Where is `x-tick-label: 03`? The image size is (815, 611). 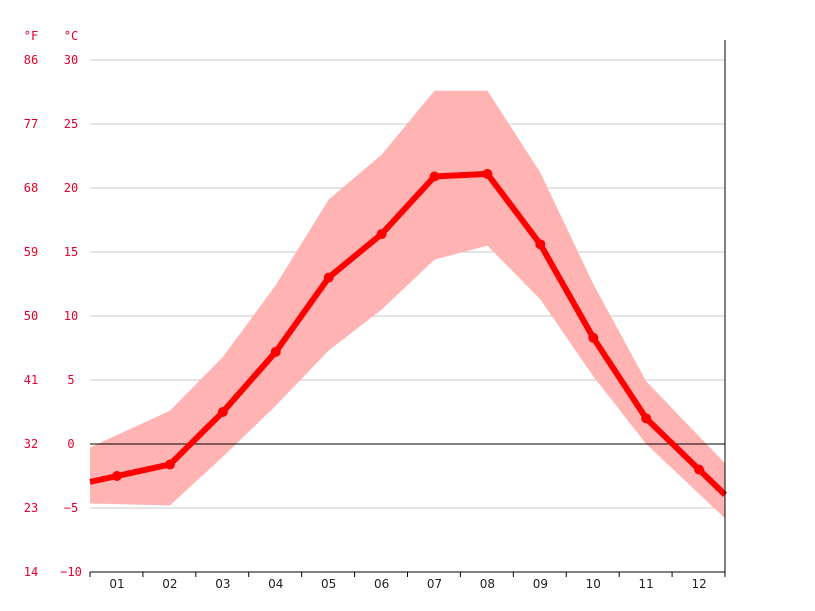 x-tick-label: 03 is located at coordinates (222, 584).